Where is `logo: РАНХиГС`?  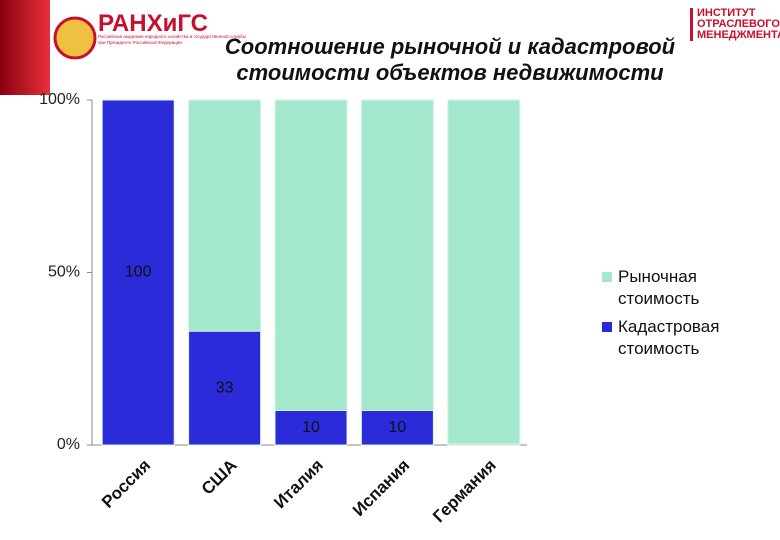 logo: РАНХиГС is located at coordinates (153, 23).